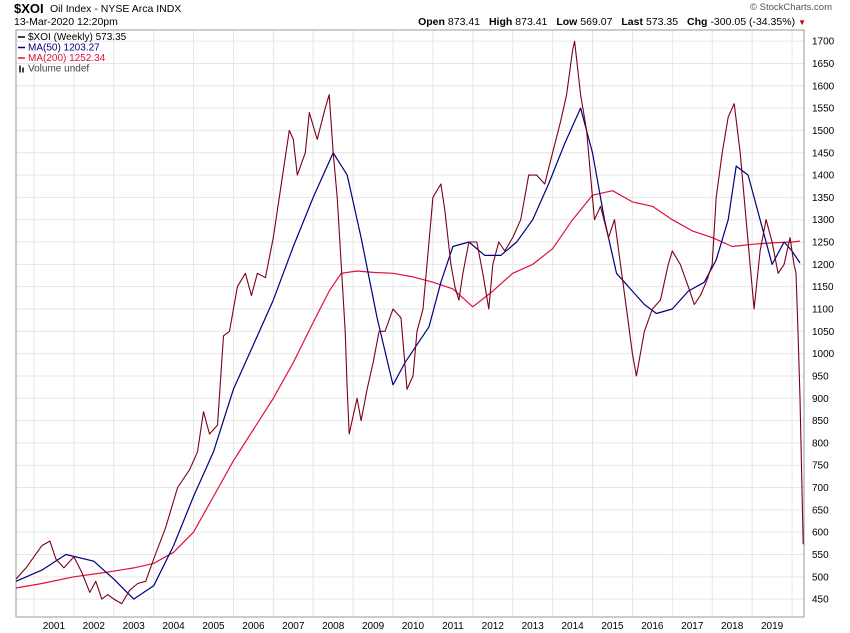 This screenshot has width=850, height=633. What do you see at coordinates (820, 577) in the screenshot?
I see `y-tick-label: 500` at bounding box center [820, 577].